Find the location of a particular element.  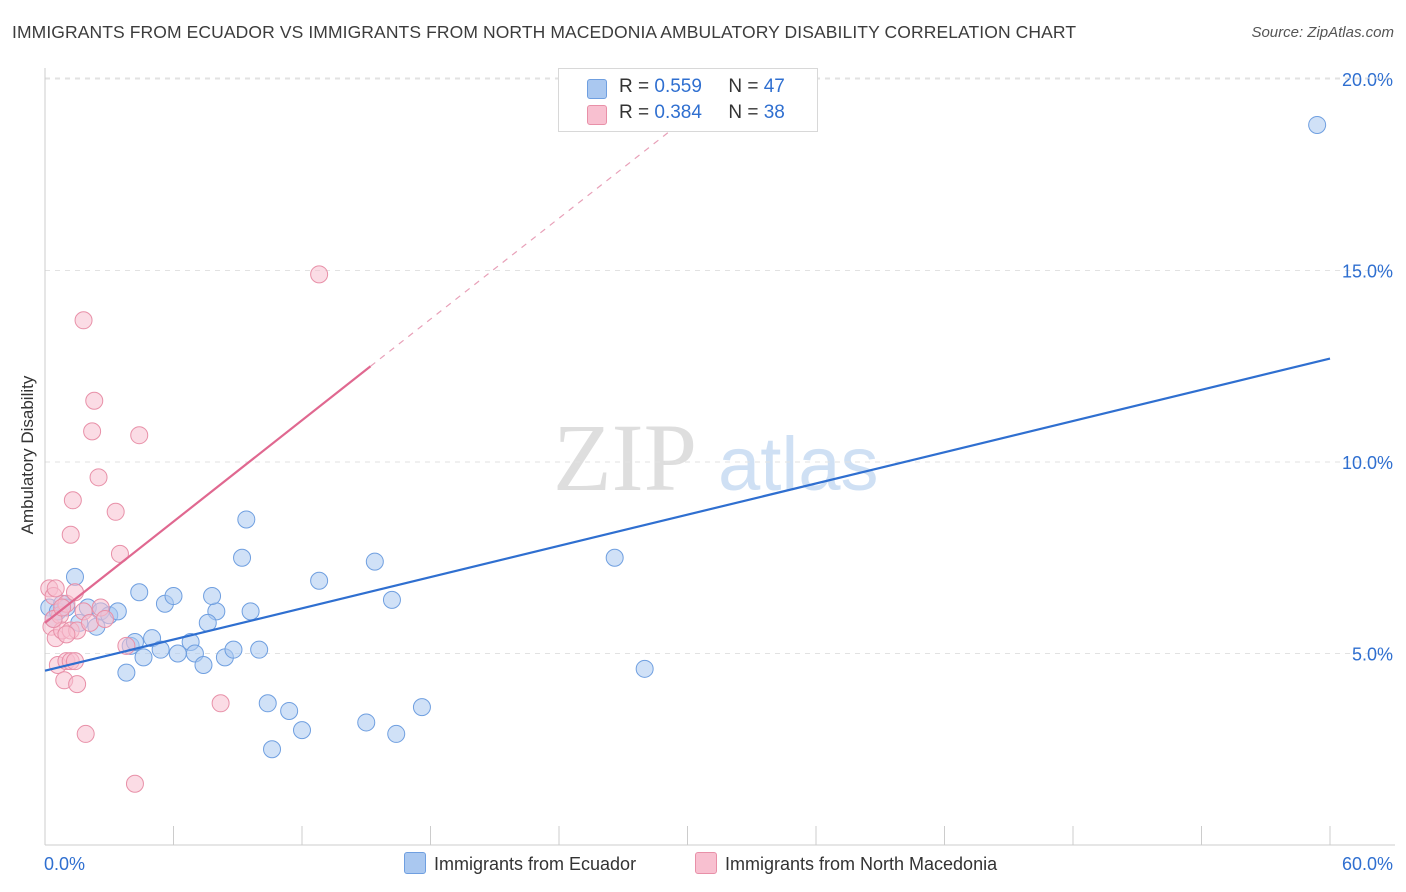

y-tick-label: 10.0% is located at coordinates (1367, 463).